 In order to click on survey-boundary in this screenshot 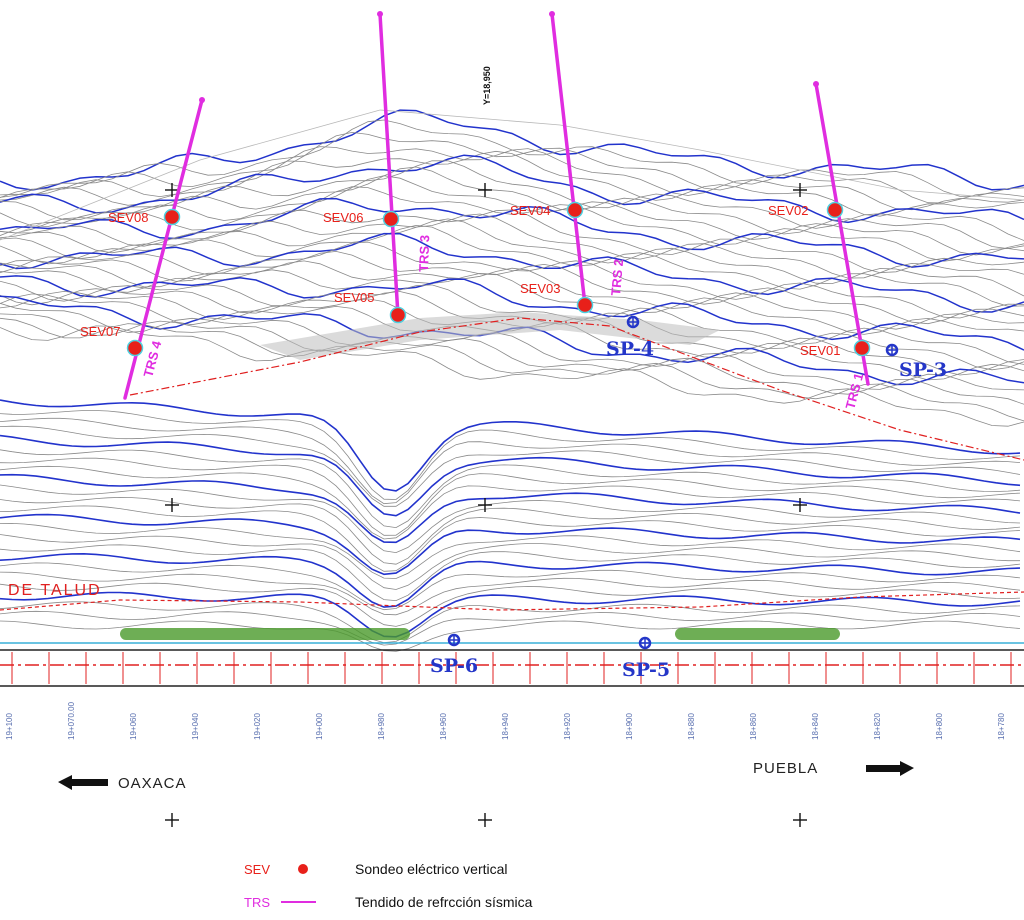, I will do `click(512, 175)`.